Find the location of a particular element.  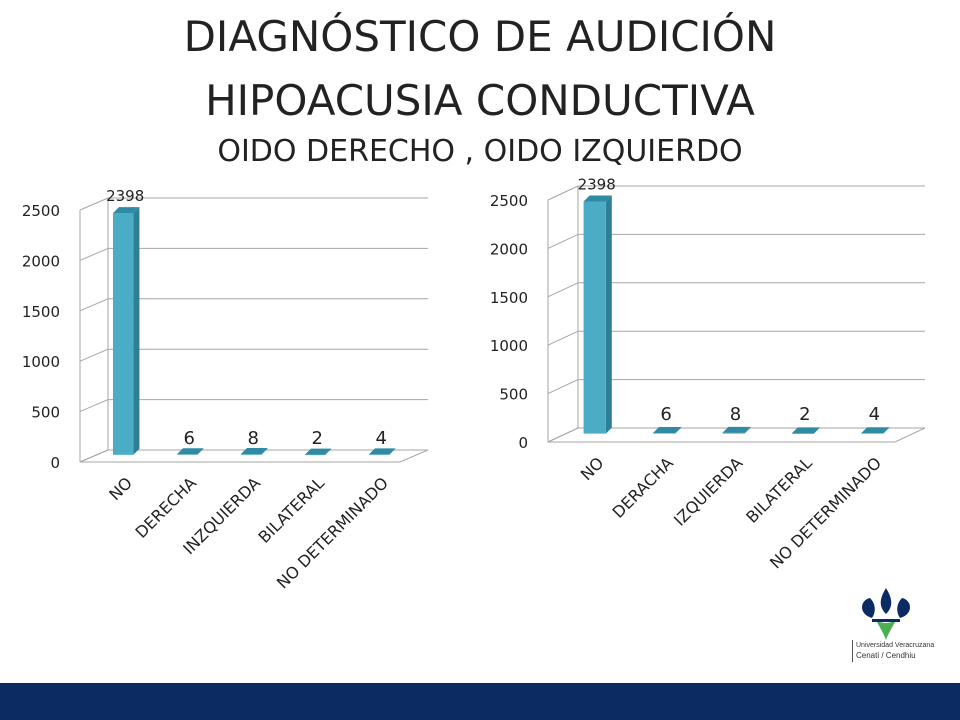

logo-university-name: Universidad Veracruzana is located at coordinates (895, 645).